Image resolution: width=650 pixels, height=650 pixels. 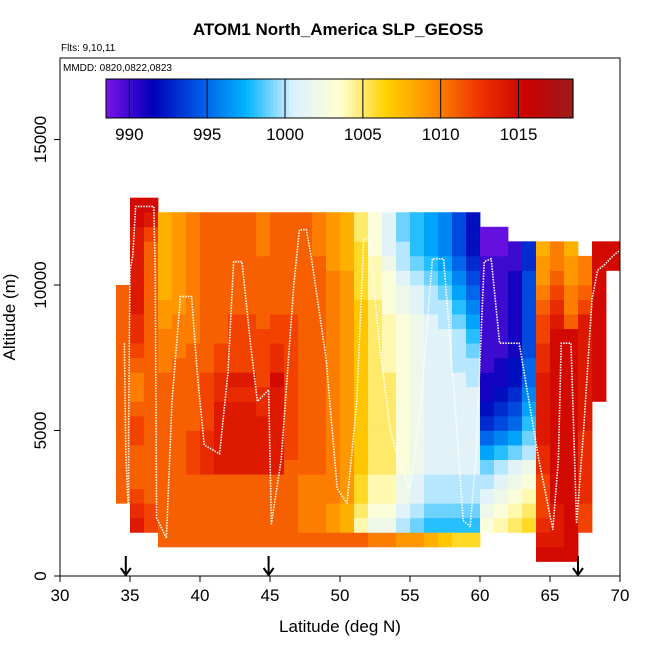 I want to click on colorbar: 990 995 1000 1005 1010 1015, so click(x=339, y=111).